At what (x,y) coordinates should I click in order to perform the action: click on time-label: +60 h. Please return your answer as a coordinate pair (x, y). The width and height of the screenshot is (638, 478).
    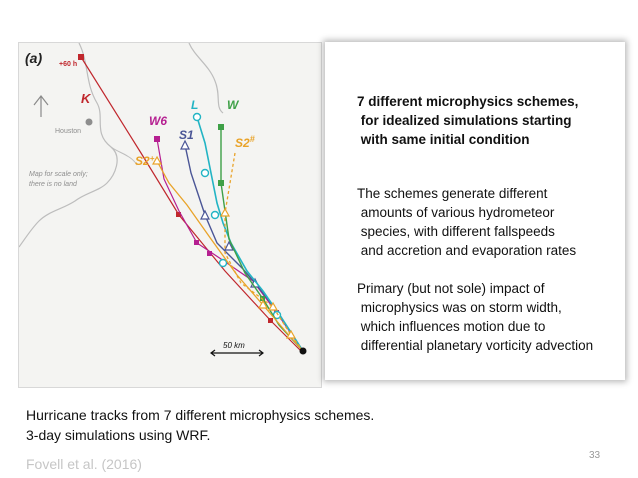
    Looking at the image, I should click on (68, 64).